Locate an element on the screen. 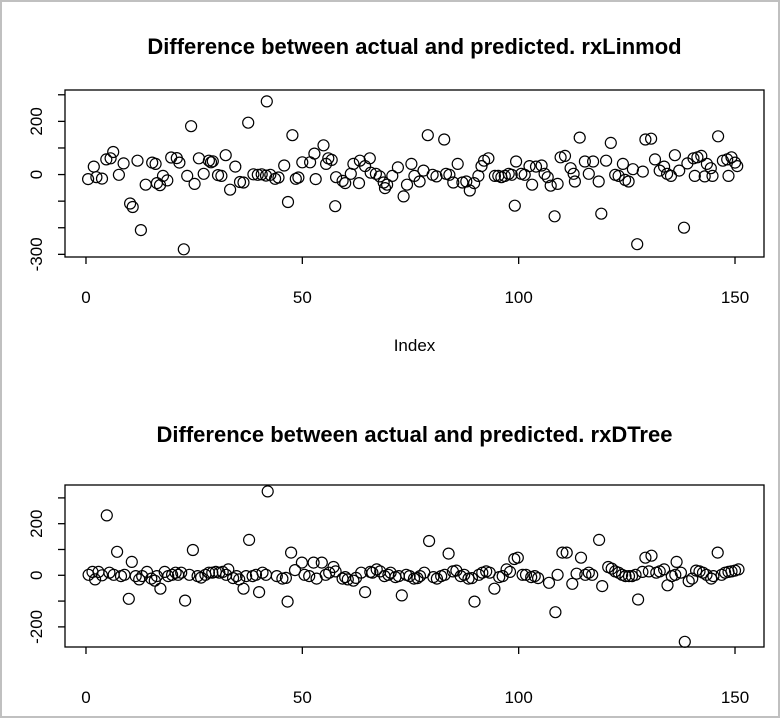  x-tick-label: 0 is located at coordinates (85, 297).